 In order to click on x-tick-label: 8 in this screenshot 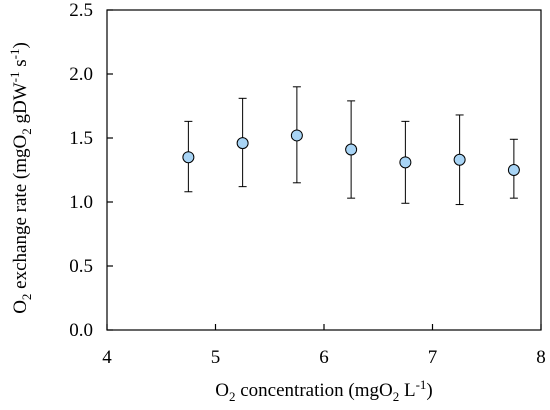, I will do `click(541, 357)`.